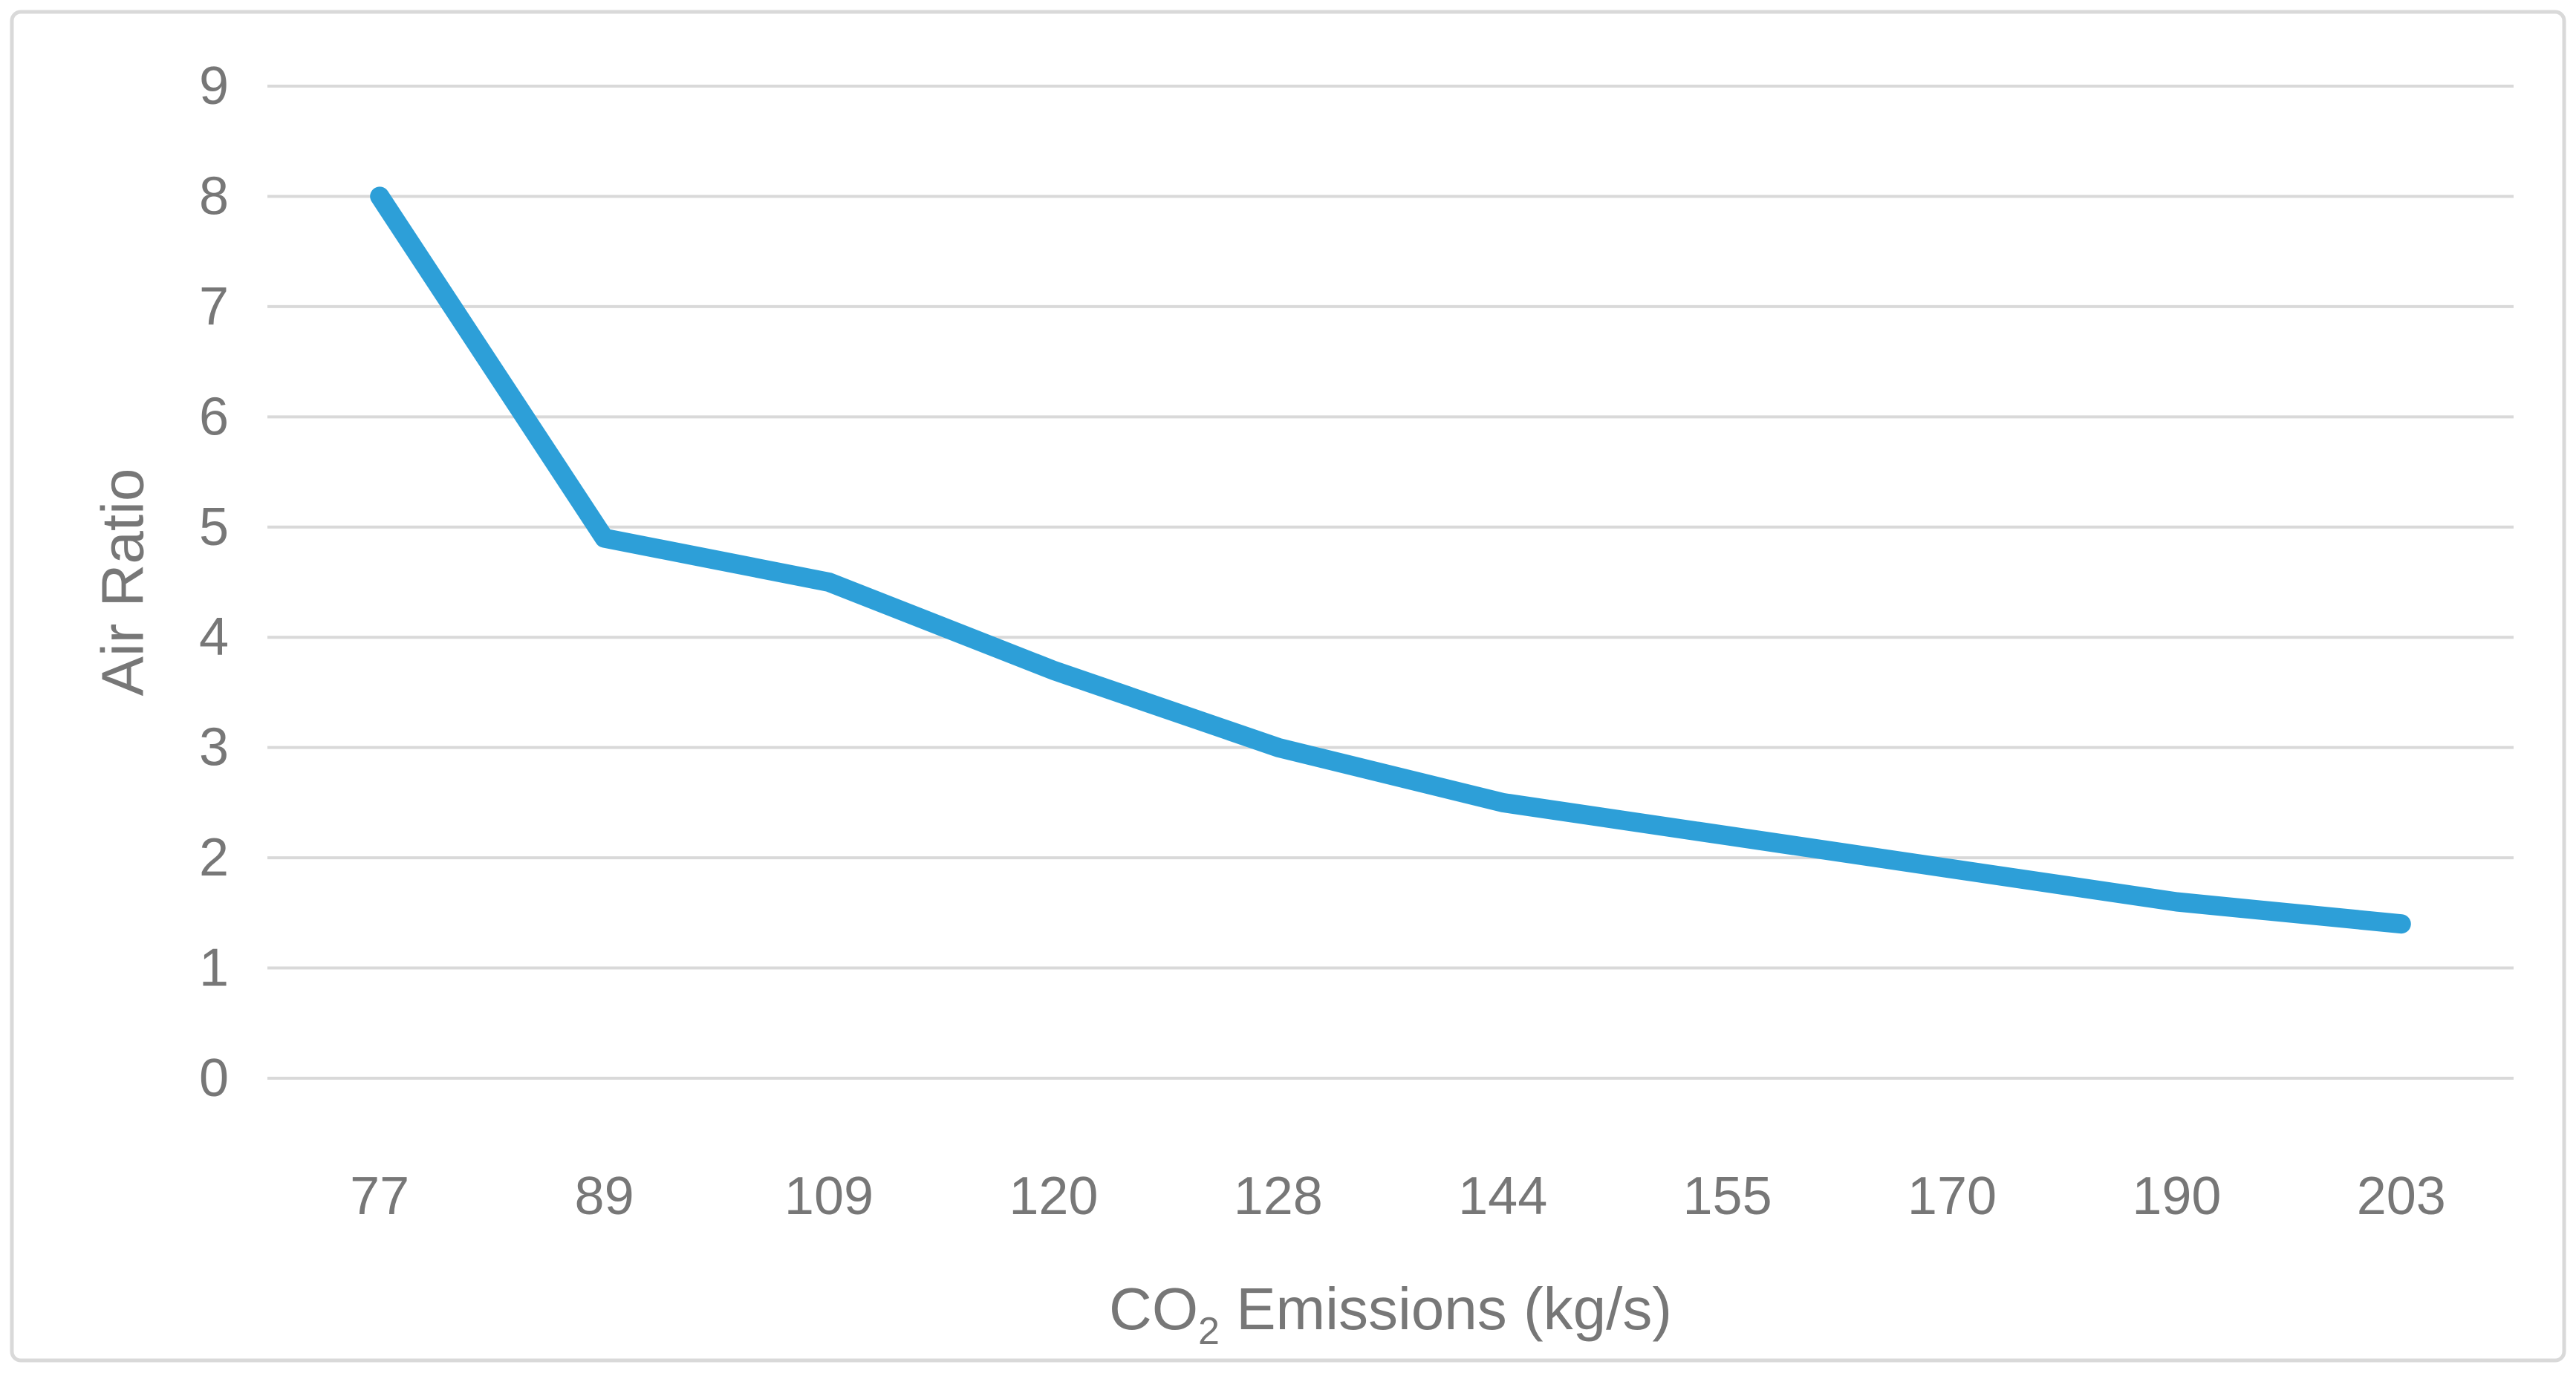 This screenshot has width=2576, height=1376. I want to click on y-tick-label: 4, so click(214, 637).